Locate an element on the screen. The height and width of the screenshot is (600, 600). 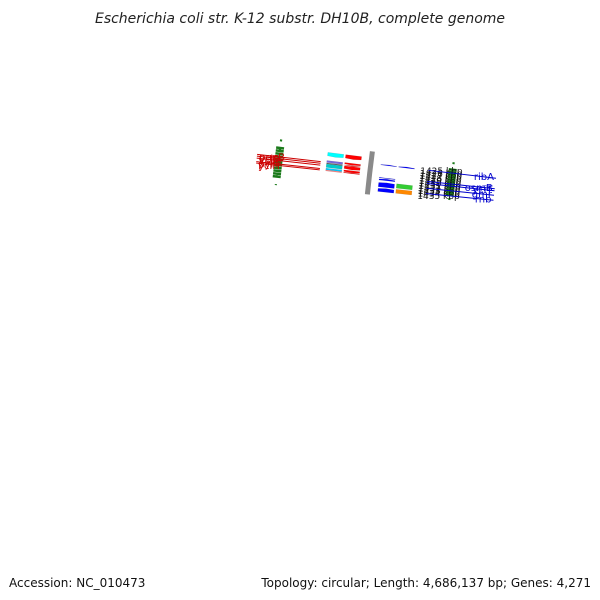
tick-label: 1428 kbp is located at coordinates (440, 180).